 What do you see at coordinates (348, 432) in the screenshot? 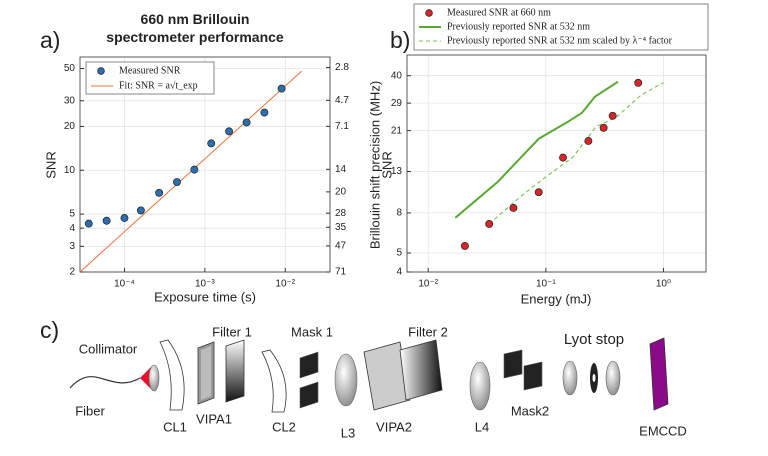
I see `label: L3` at bounding box center [348, 432].